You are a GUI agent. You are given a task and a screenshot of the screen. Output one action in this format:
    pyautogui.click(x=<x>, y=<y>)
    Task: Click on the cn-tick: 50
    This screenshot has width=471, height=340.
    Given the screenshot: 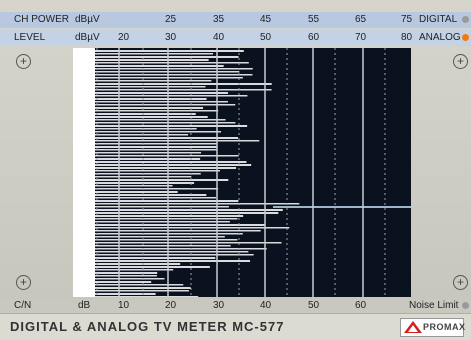 What is the action you would take?
    pyautogui.click(x=314, y=305)
    